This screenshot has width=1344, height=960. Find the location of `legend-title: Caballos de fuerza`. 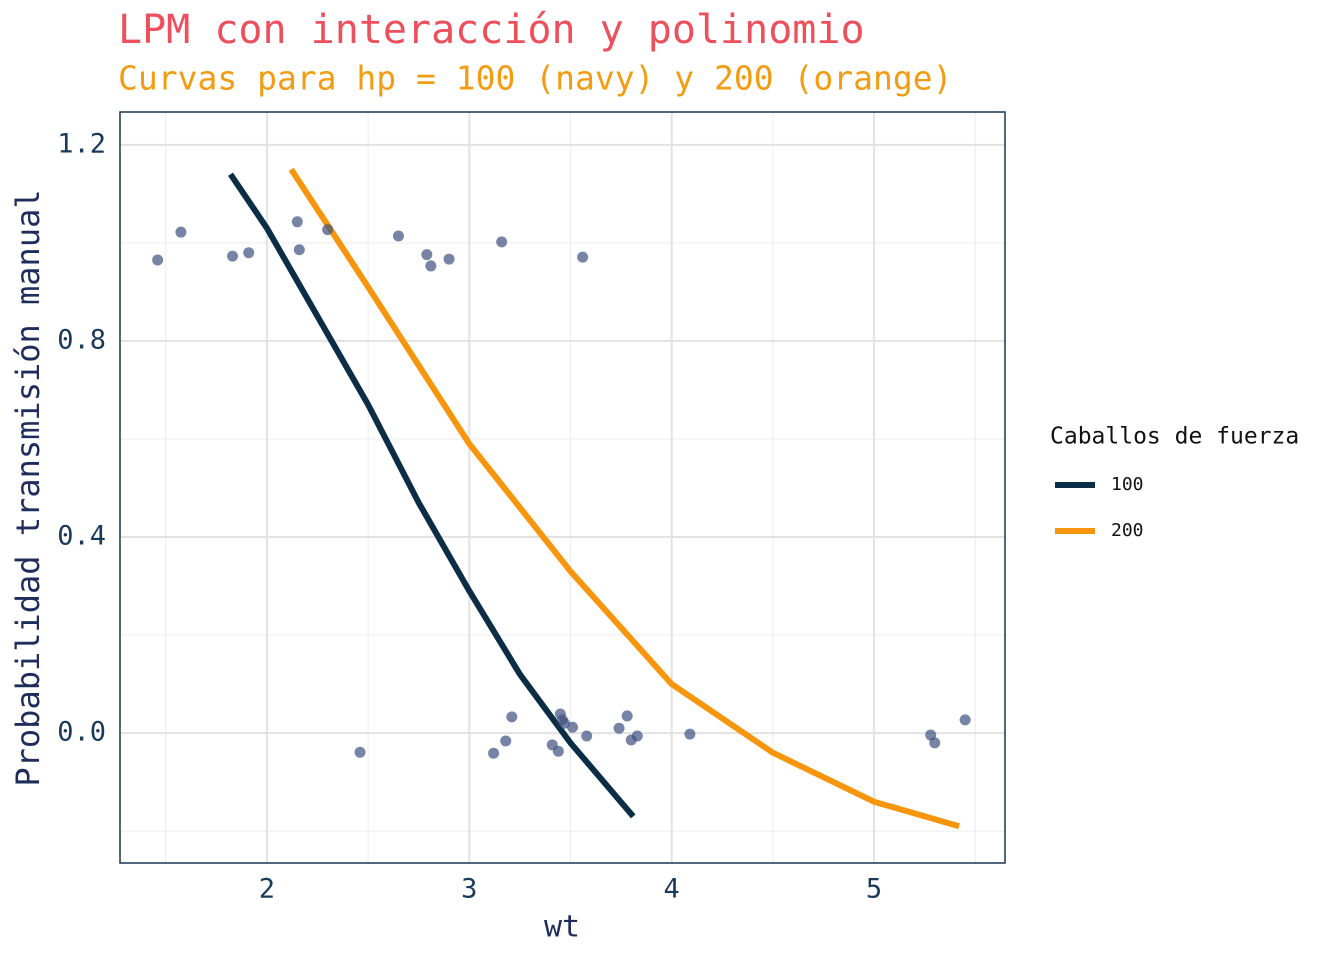

legend-title: Caballos de fuerza is located at coordinates (1174, 437).